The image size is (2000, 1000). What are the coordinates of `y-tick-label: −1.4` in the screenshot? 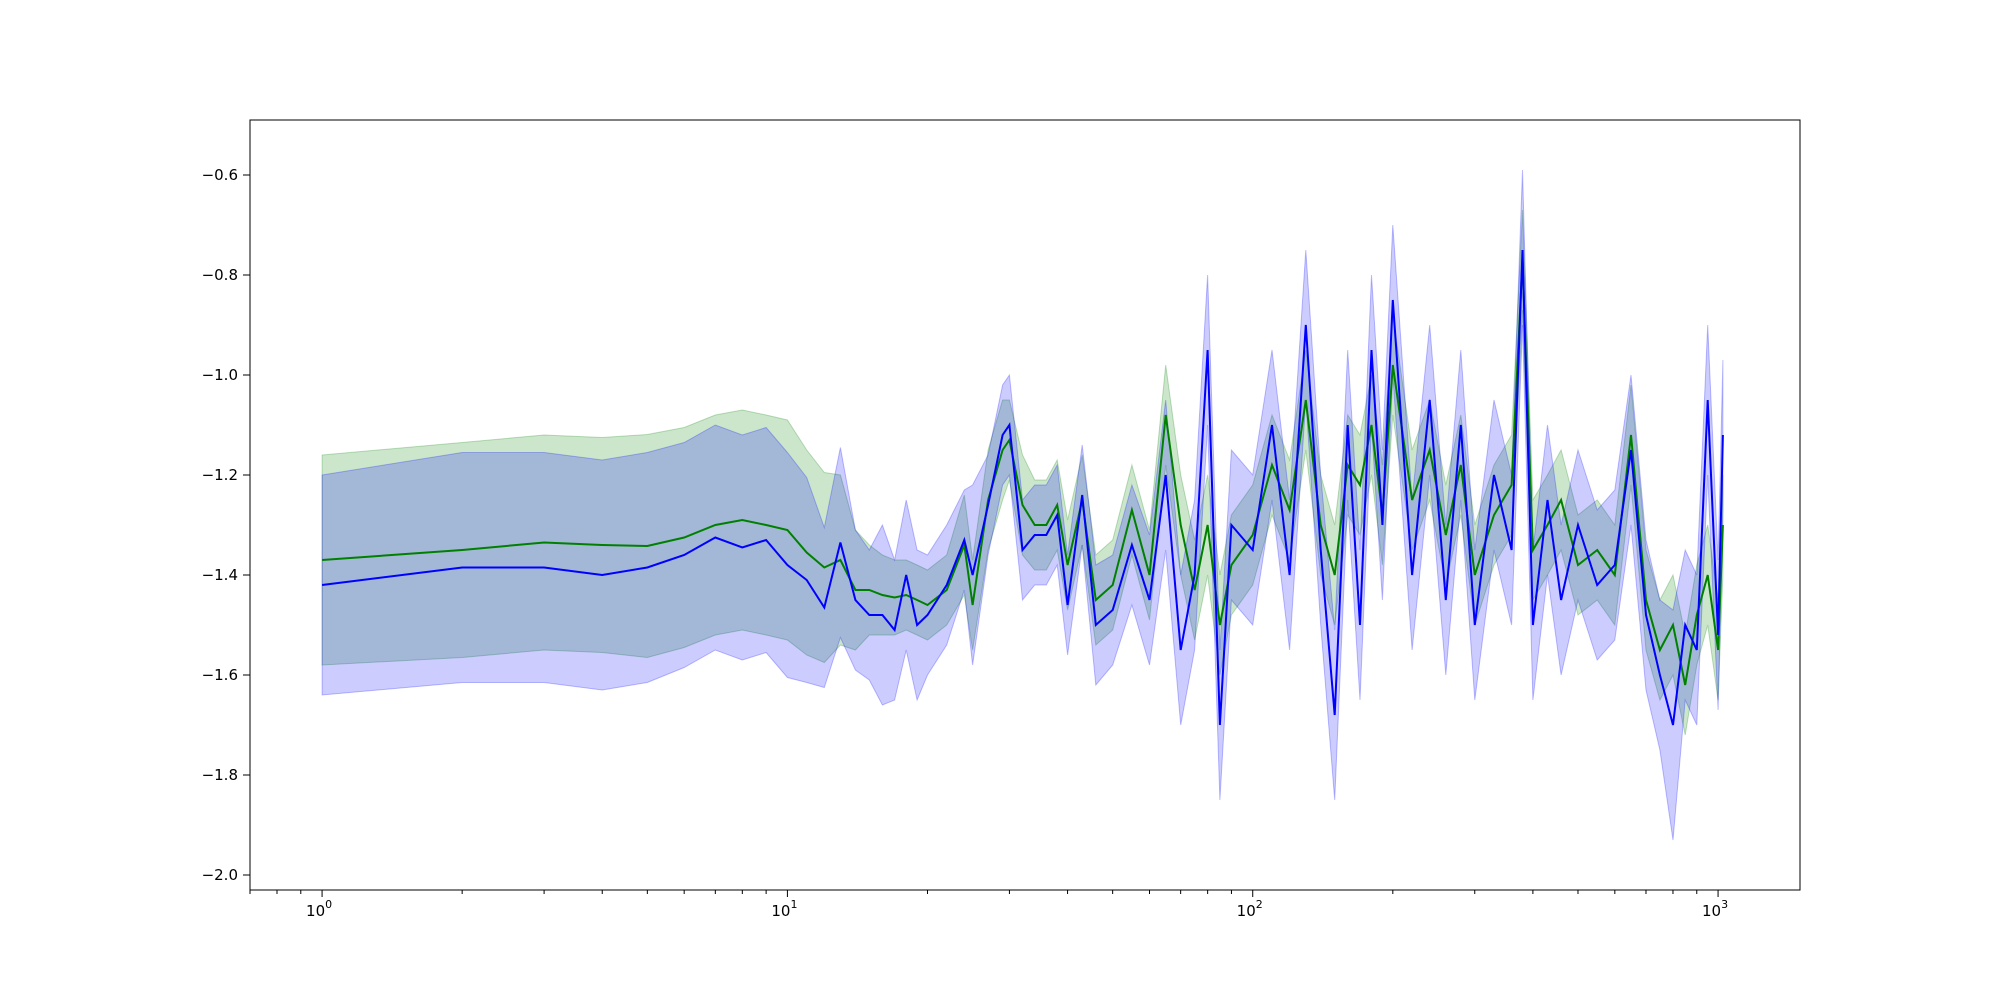 It's located at (220, 575).